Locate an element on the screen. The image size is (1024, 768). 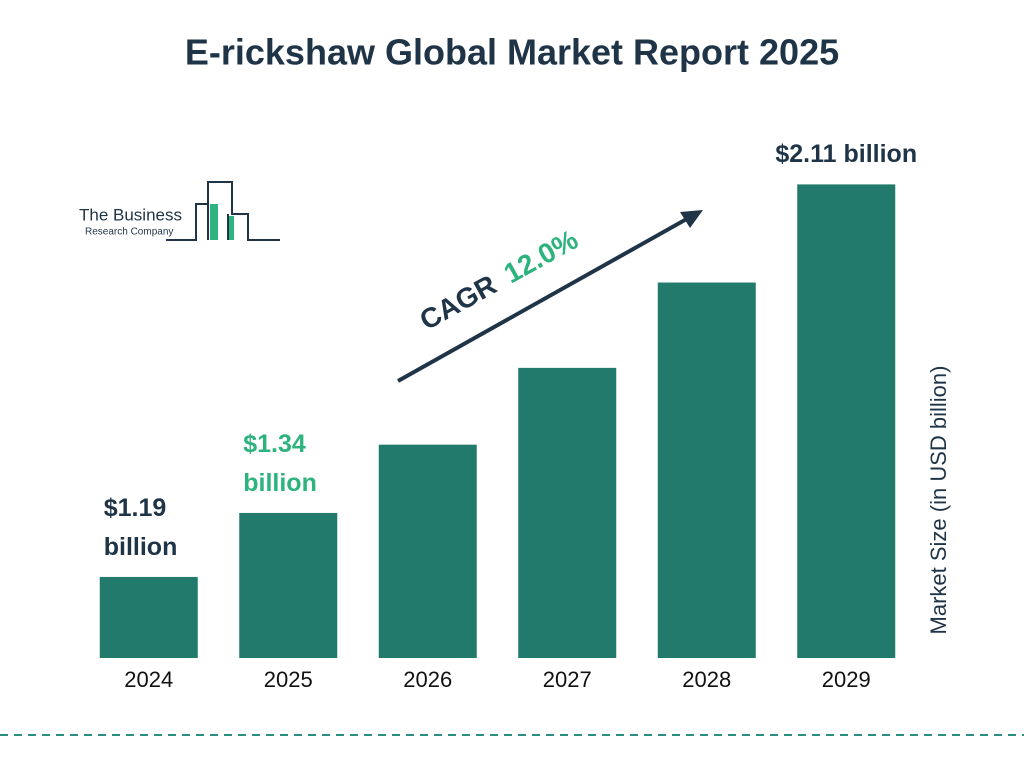
value-label: $2.11 billion is located at coordinates (846, 154).